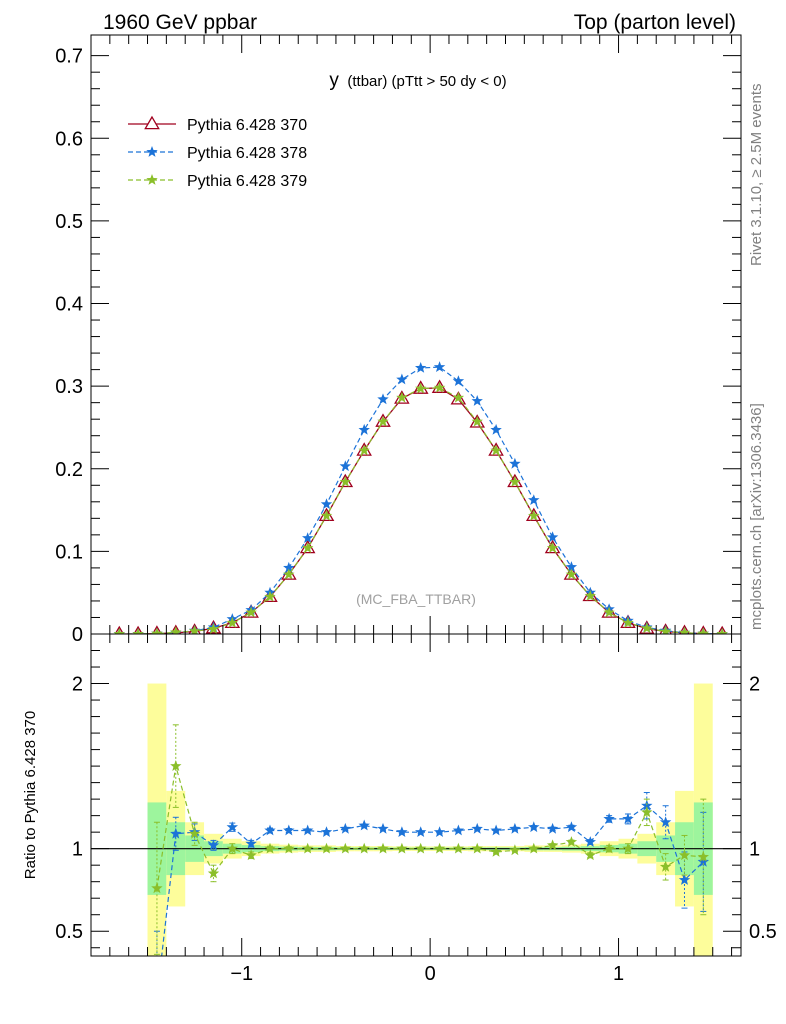 The height and width of the screenshot is (1024, 786). Describe the element at coordinates (69, 387) in the screenshot. I see `y-tick-label: 0.3` at that location.